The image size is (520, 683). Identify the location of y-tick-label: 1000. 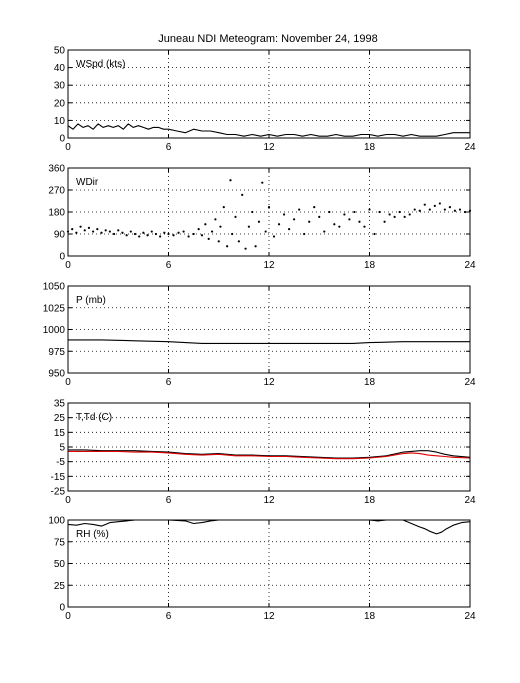
(54, 330).